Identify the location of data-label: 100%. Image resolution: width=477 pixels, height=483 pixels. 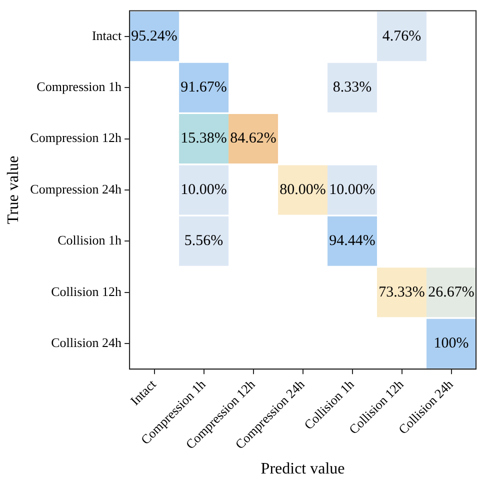
(451, 344).